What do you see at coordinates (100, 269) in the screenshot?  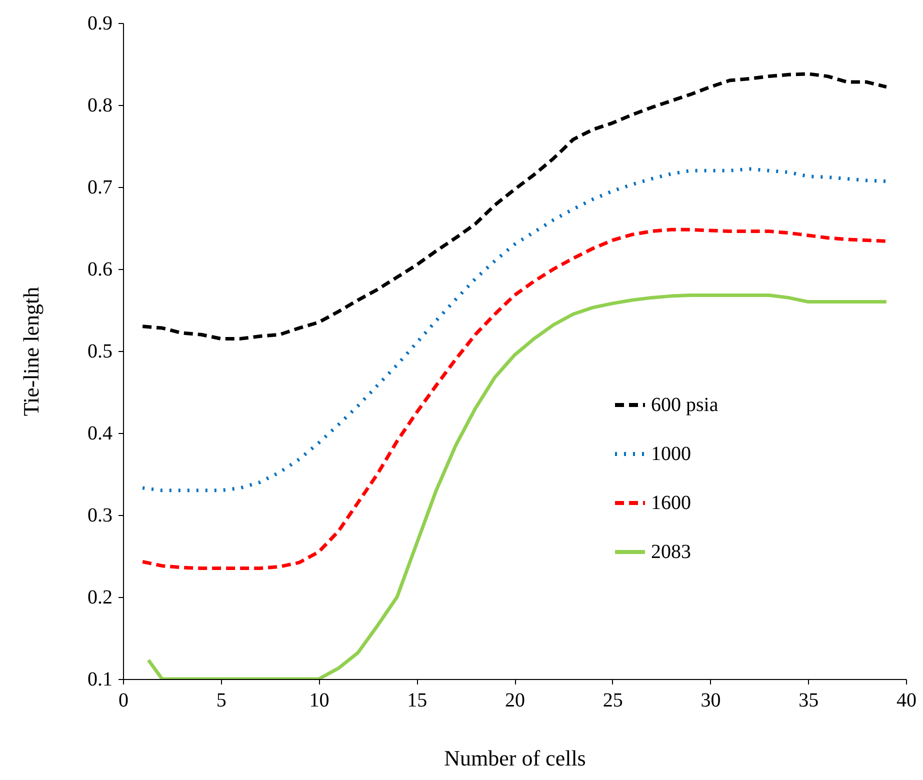 I see `y-tick-label: 0.6` at bounding box center [100, 269].